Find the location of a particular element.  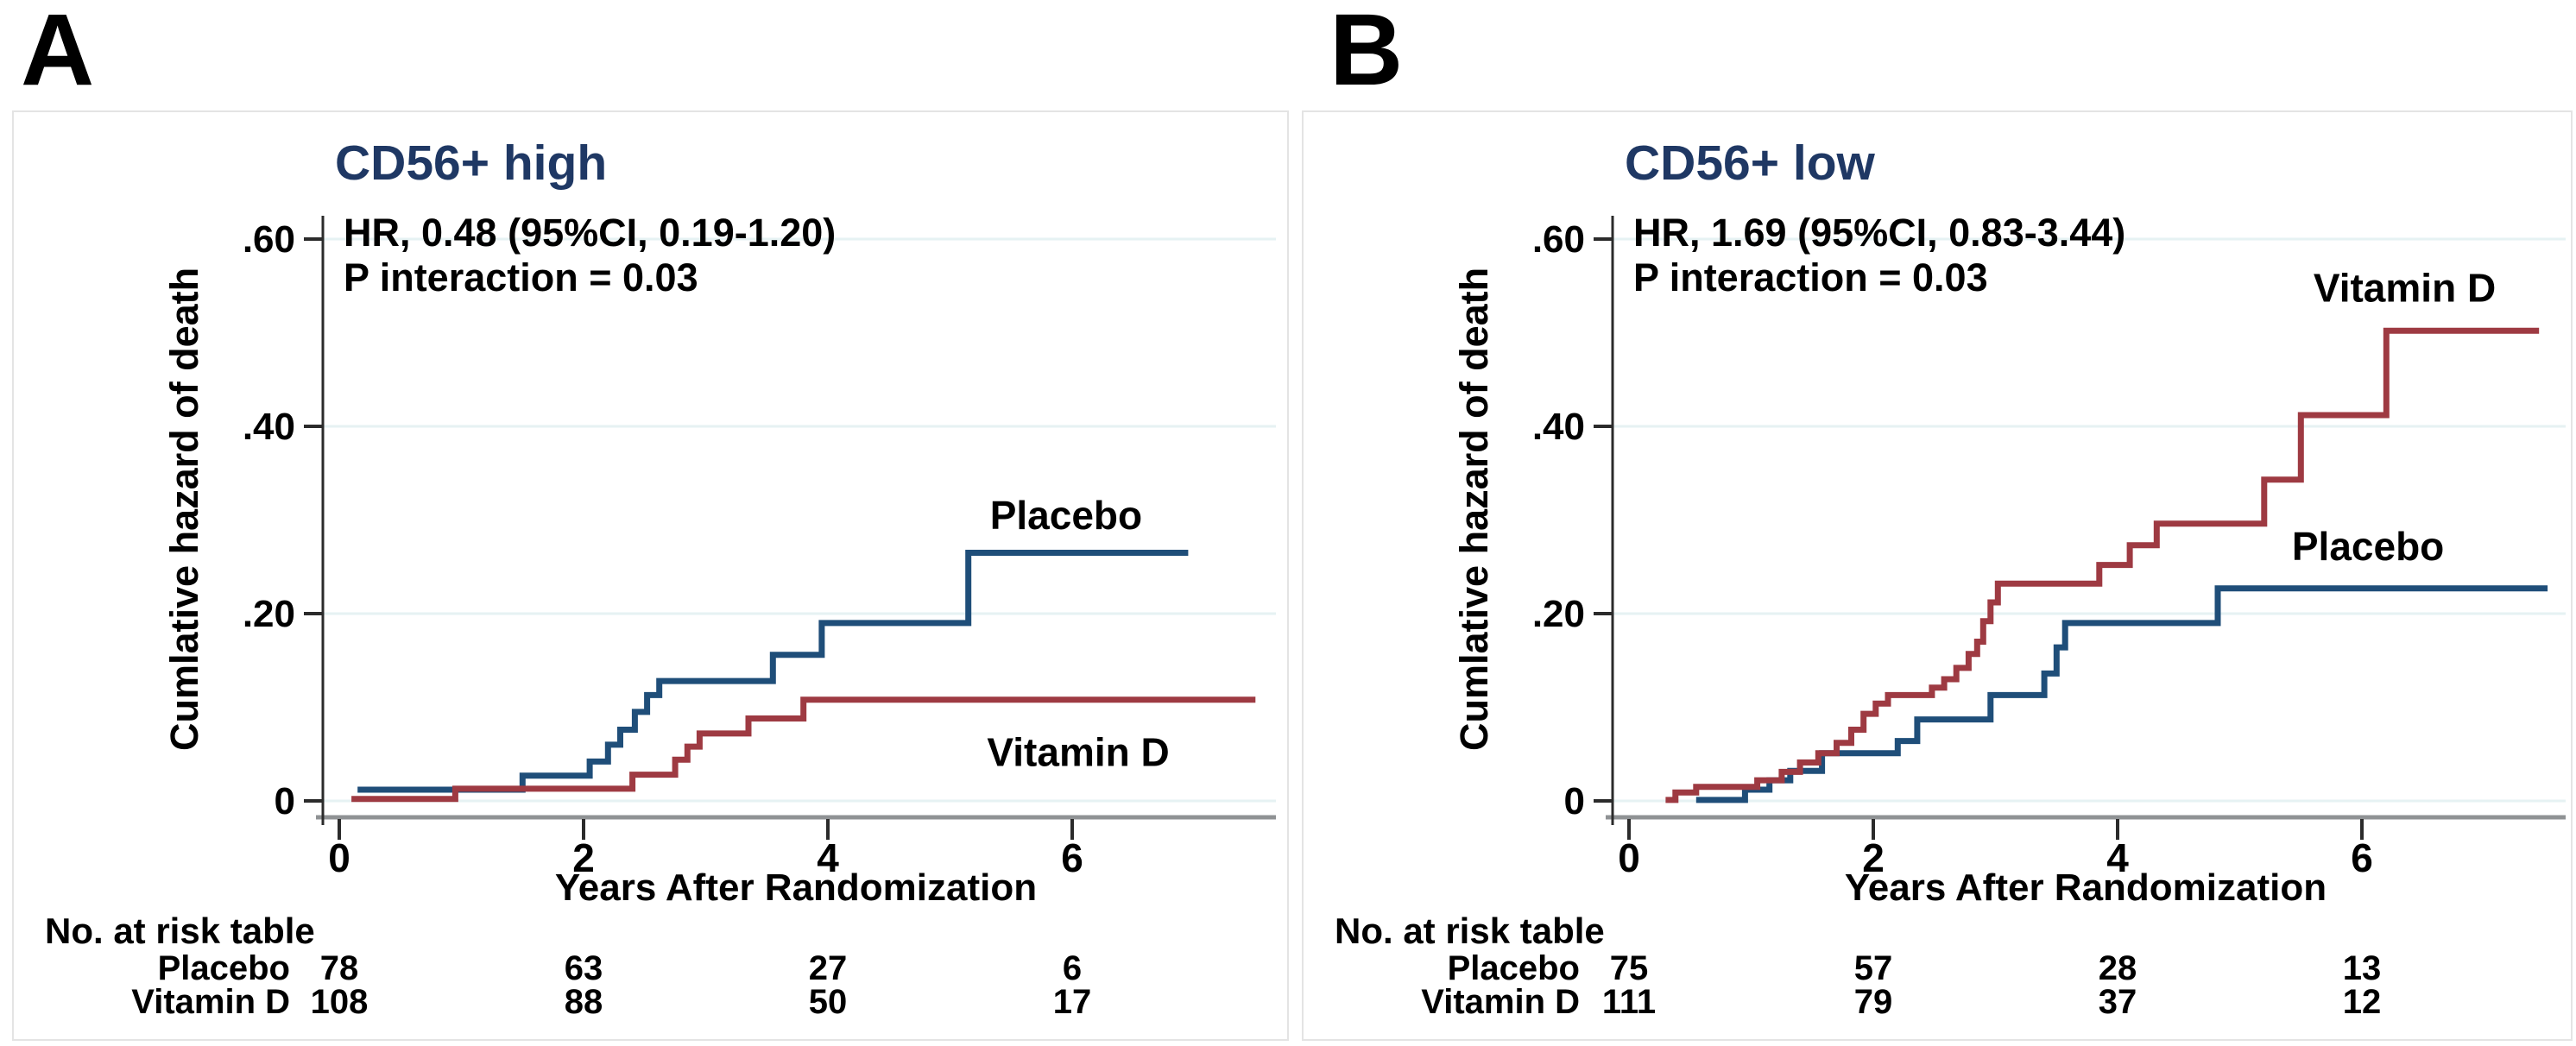

risk-value: 37 is located at coordinates (2117, 1002).